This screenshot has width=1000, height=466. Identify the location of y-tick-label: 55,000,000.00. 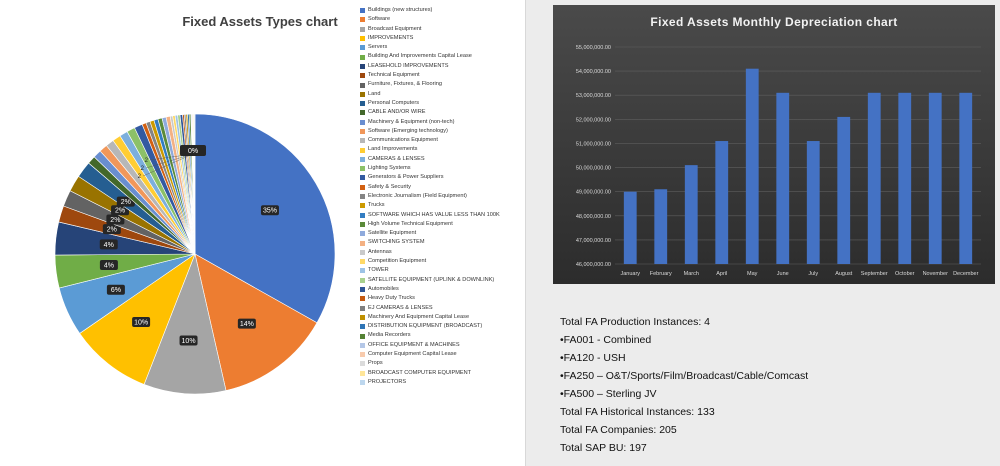
(593, 48).